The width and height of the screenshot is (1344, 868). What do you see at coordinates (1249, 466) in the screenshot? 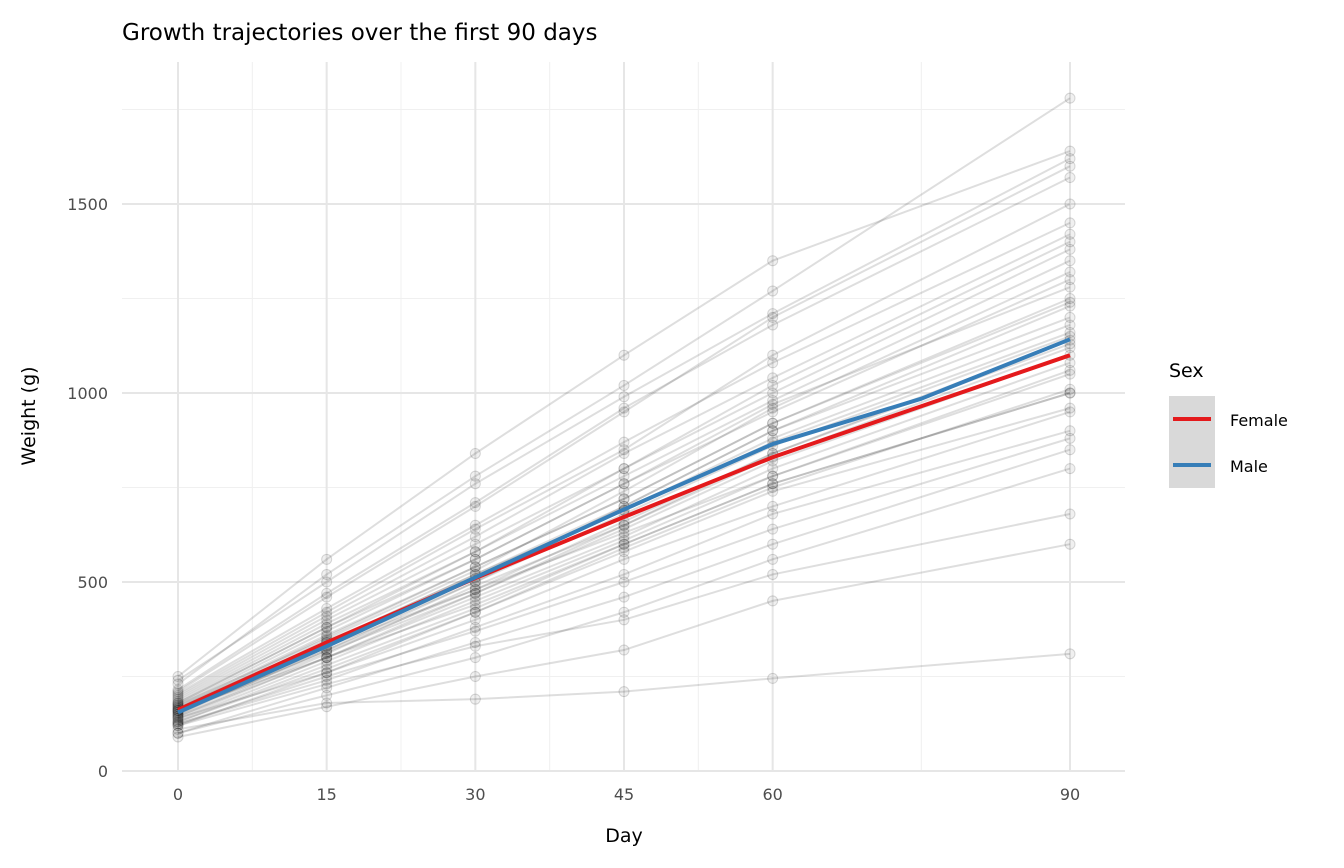
I see `legend-label-male: Male` at bounding box center [1249, 466].